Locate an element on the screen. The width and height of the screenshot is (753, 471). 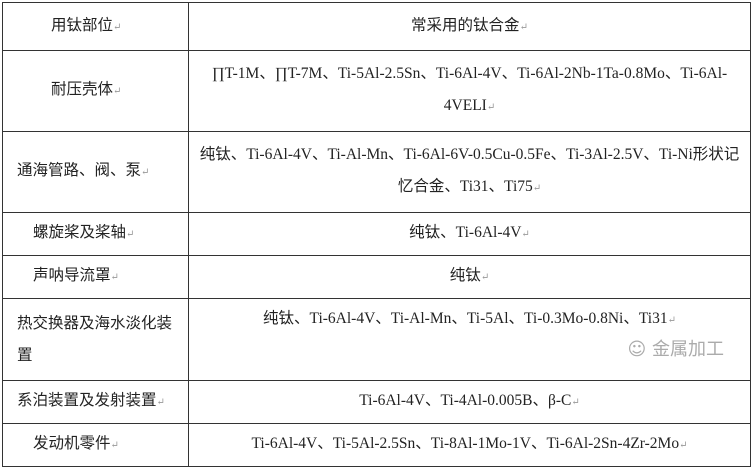
row-part: 耐压壳体↵ is located at coordinates (95, 91).